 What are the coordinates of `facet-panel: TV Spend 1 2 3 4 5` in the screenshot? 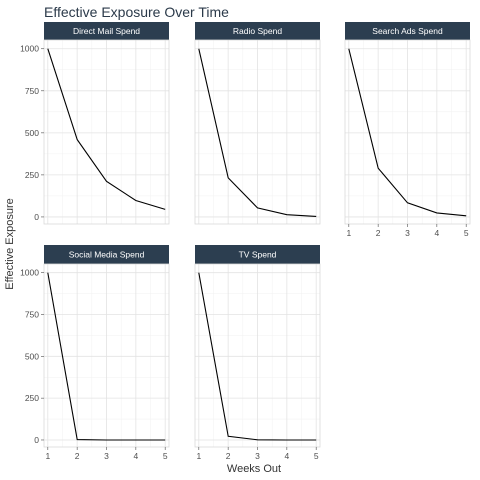 It's located at (257, 353).